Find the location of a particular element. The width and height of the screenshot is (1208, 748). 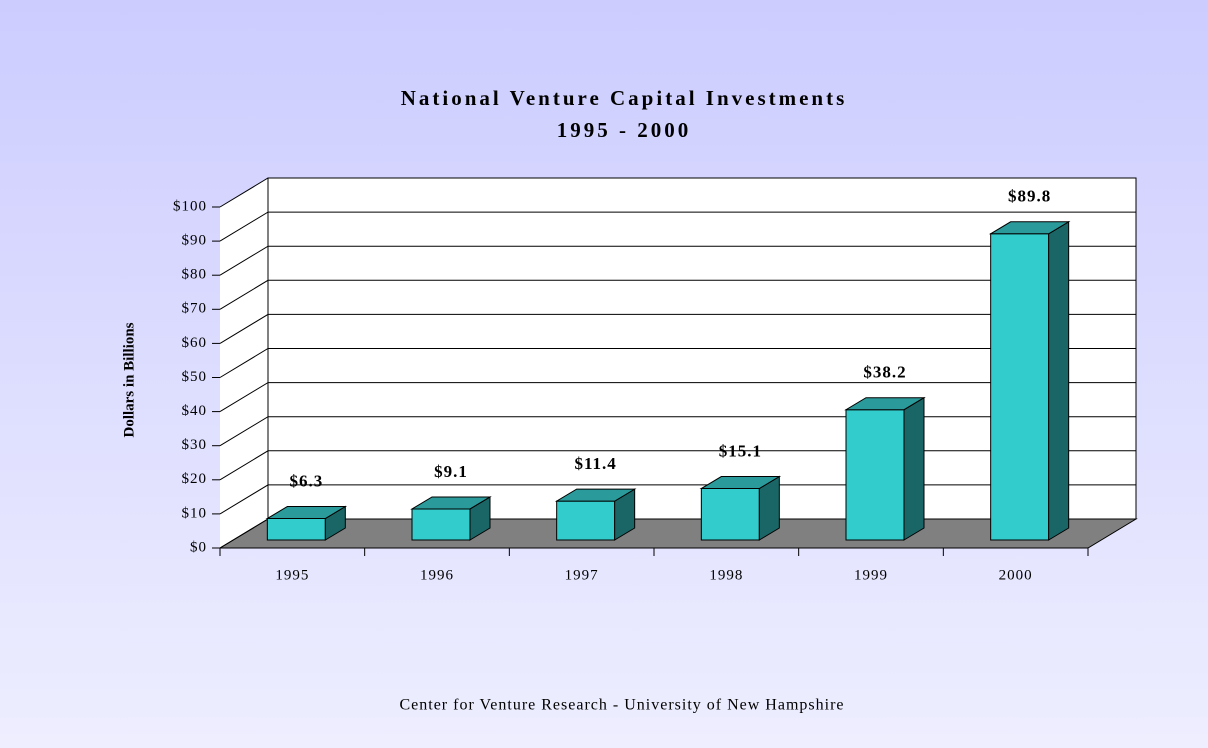

value-label: $6.3 is located at coordinates (306, 480).